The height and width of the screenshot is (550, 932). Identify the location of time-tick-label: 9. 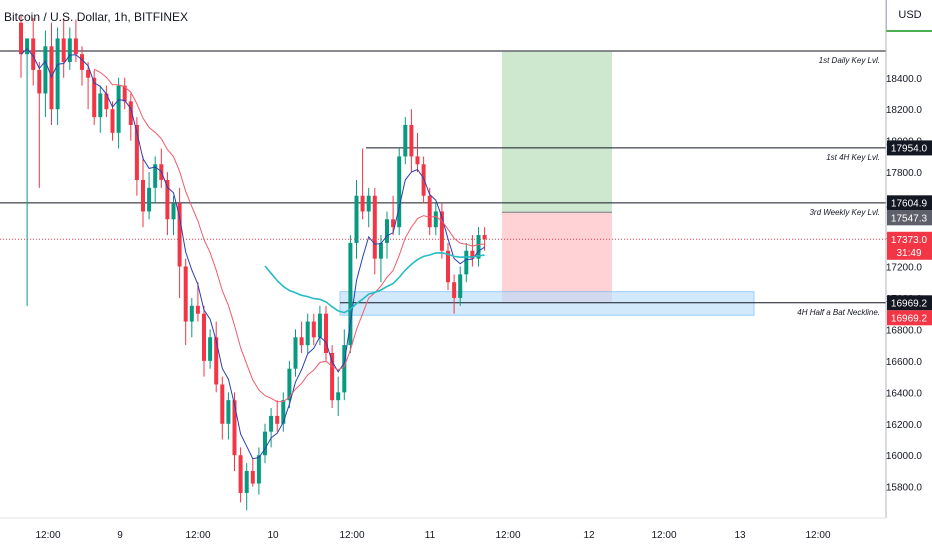
(120, 535).